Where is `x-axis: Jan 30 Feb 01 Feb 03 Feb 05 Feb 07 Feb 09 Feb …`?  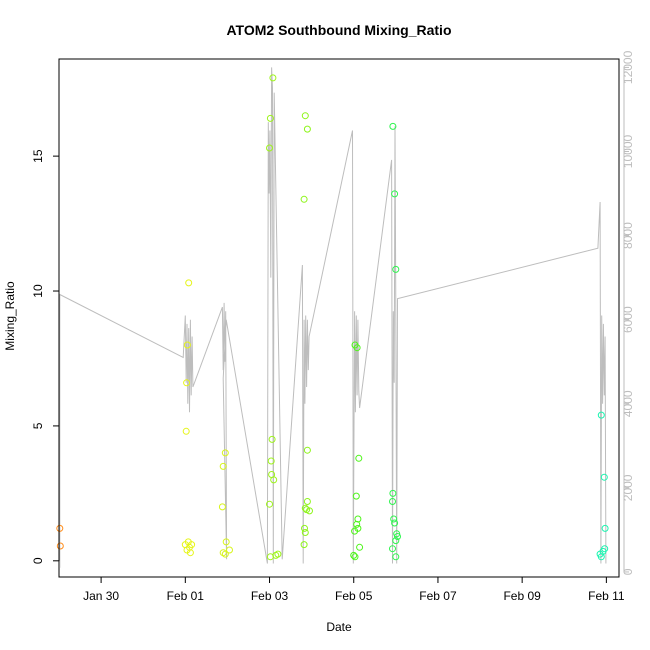
x-axis: Jan 30 Feb 01 Feb 03 Feb 05 Feb 07 Feb 09 Feb … is located at coordinates (354, 589).